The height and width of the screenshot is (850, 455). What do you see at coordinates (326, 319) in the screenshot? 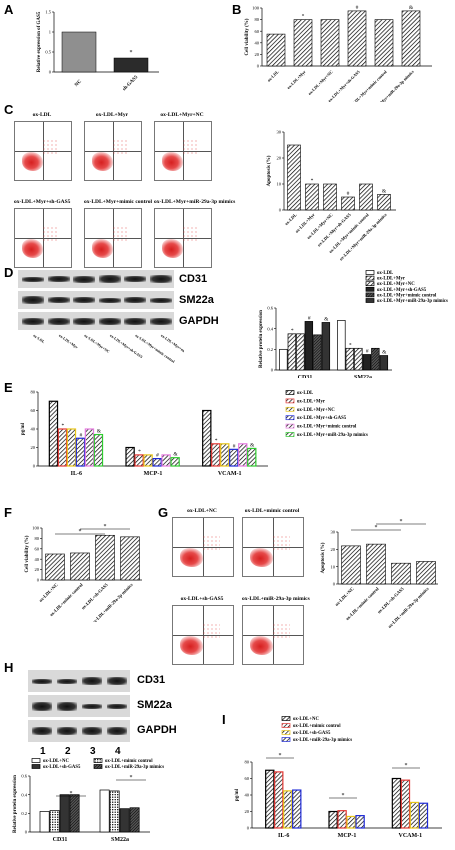
I see `d-annotation: &` at bounding box center [326, 319].